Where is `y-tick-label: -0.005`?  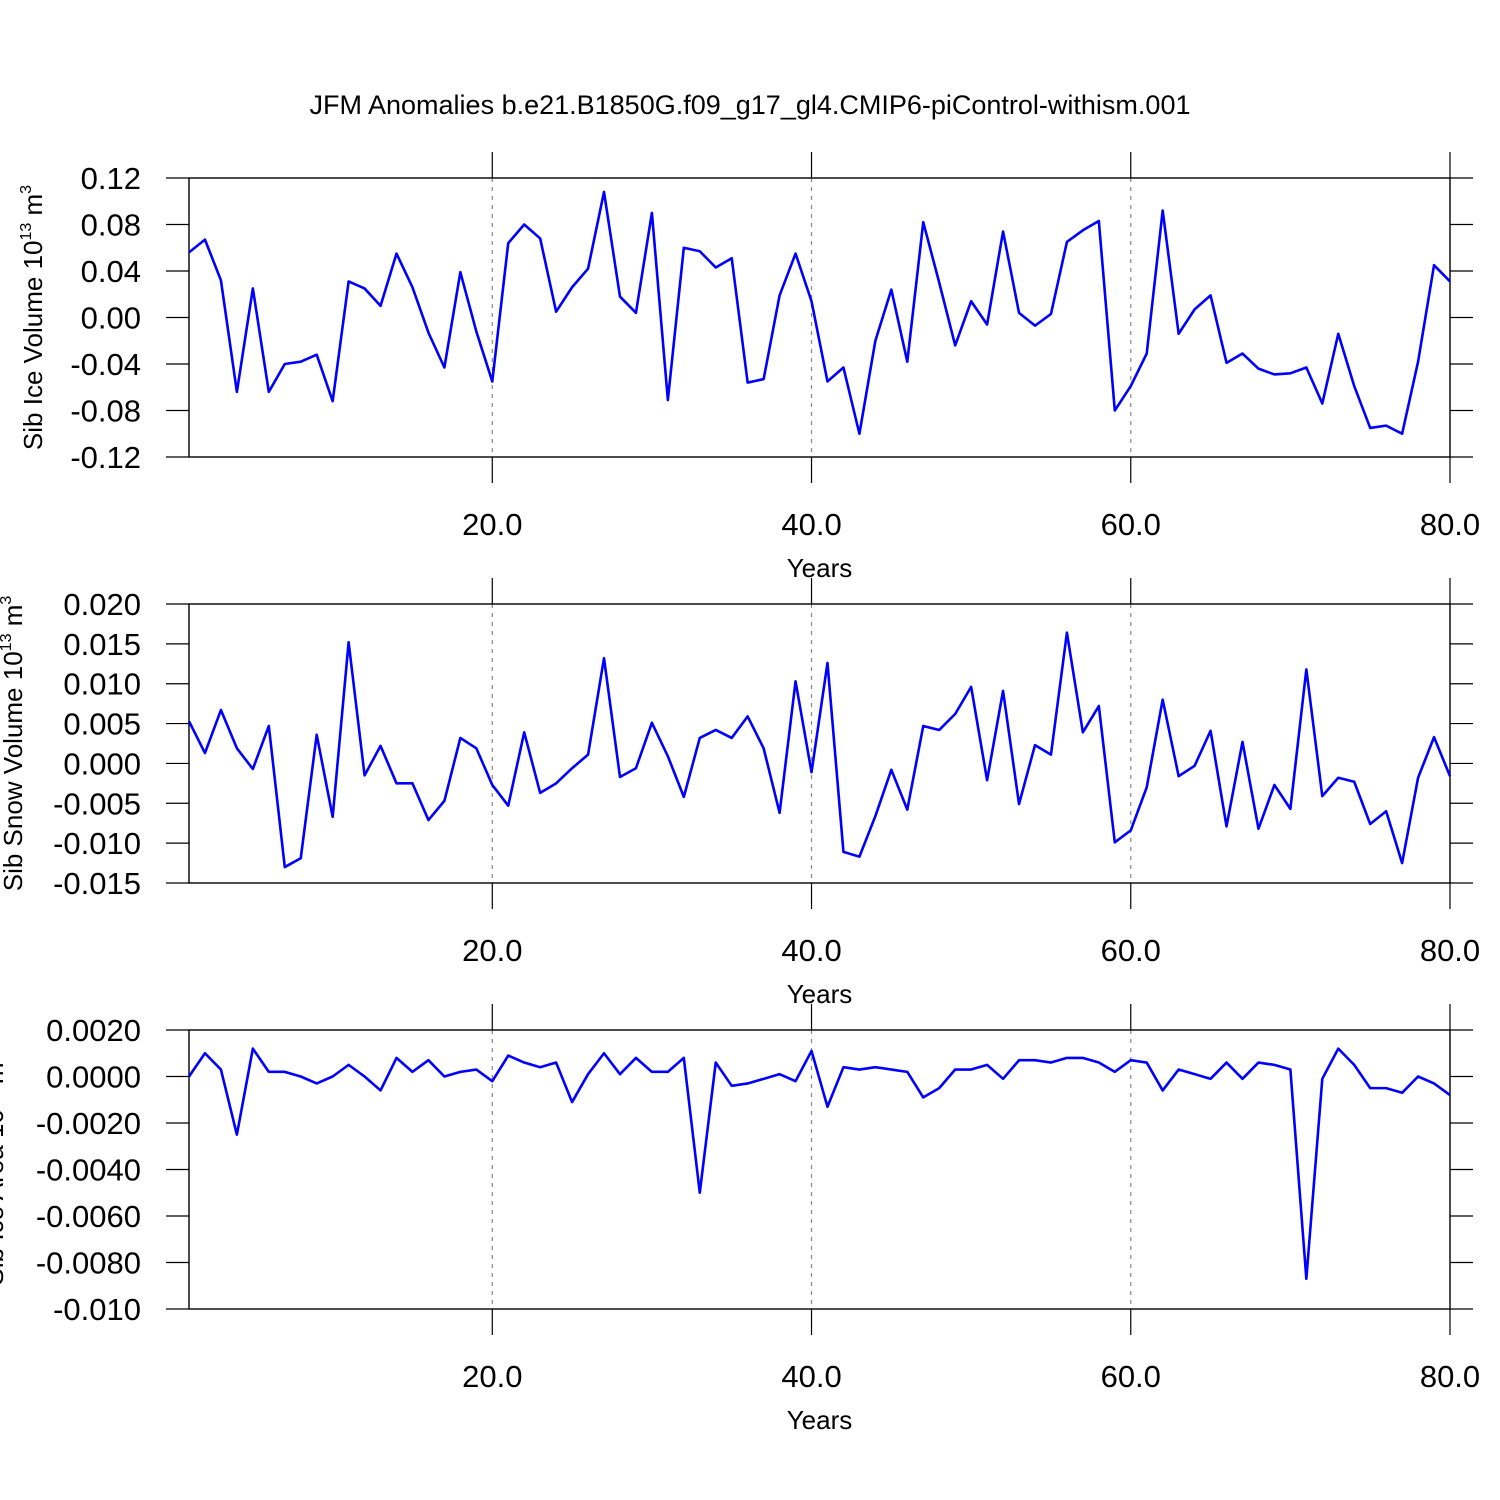 y-tick-label: -0.005 is located at coordinates (97, 803).